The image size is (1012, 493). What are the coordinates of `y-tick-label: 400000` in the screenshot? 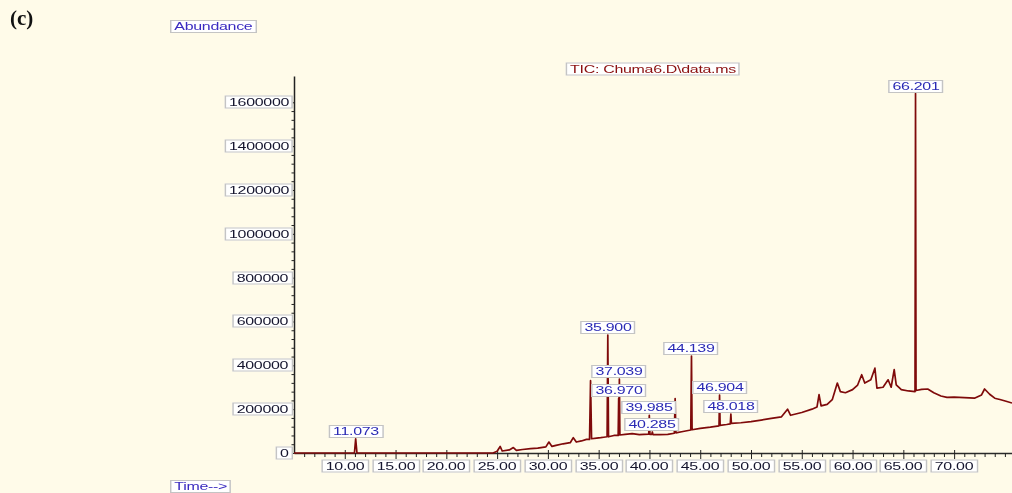 It's located at (262, 365).